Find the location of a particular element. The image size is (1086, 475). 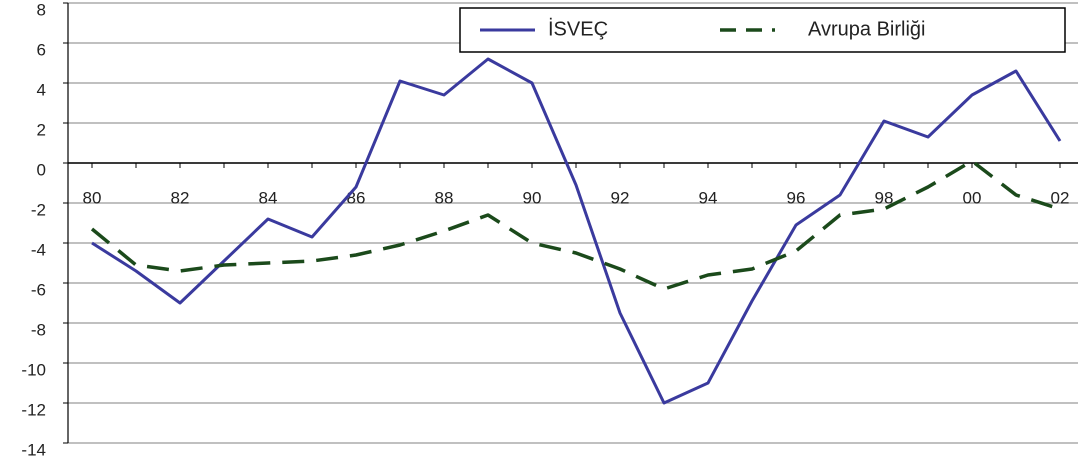

legend-label: İSVEÇ is located at coordinates (578, 28).